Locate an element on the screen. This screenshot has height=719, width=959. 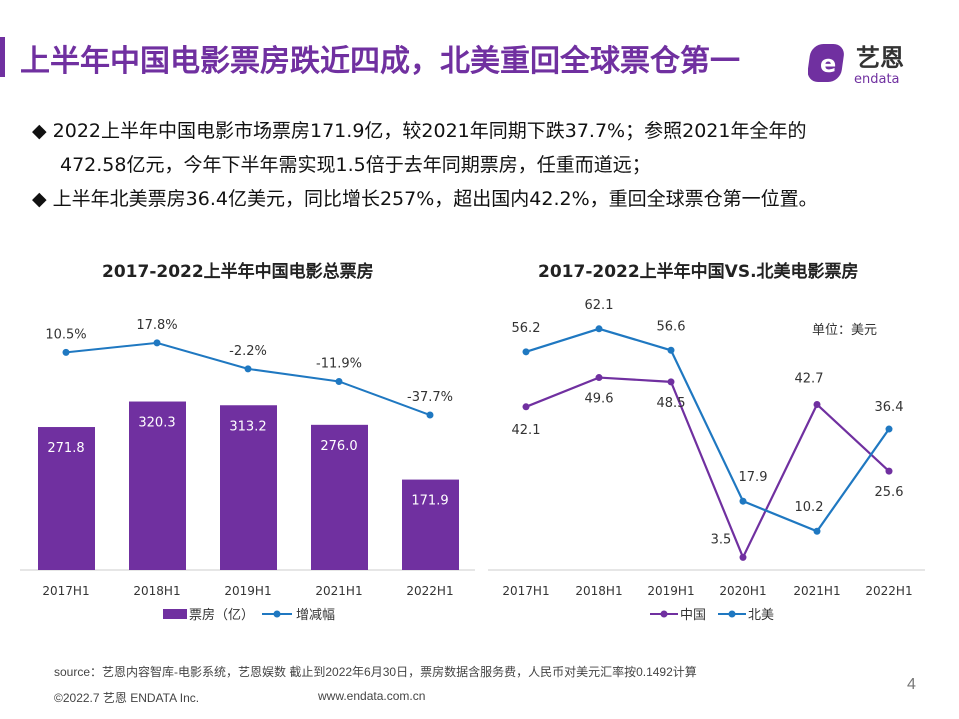
endata-logo: e 艺恩 endata is located at coordinates (856, 65).